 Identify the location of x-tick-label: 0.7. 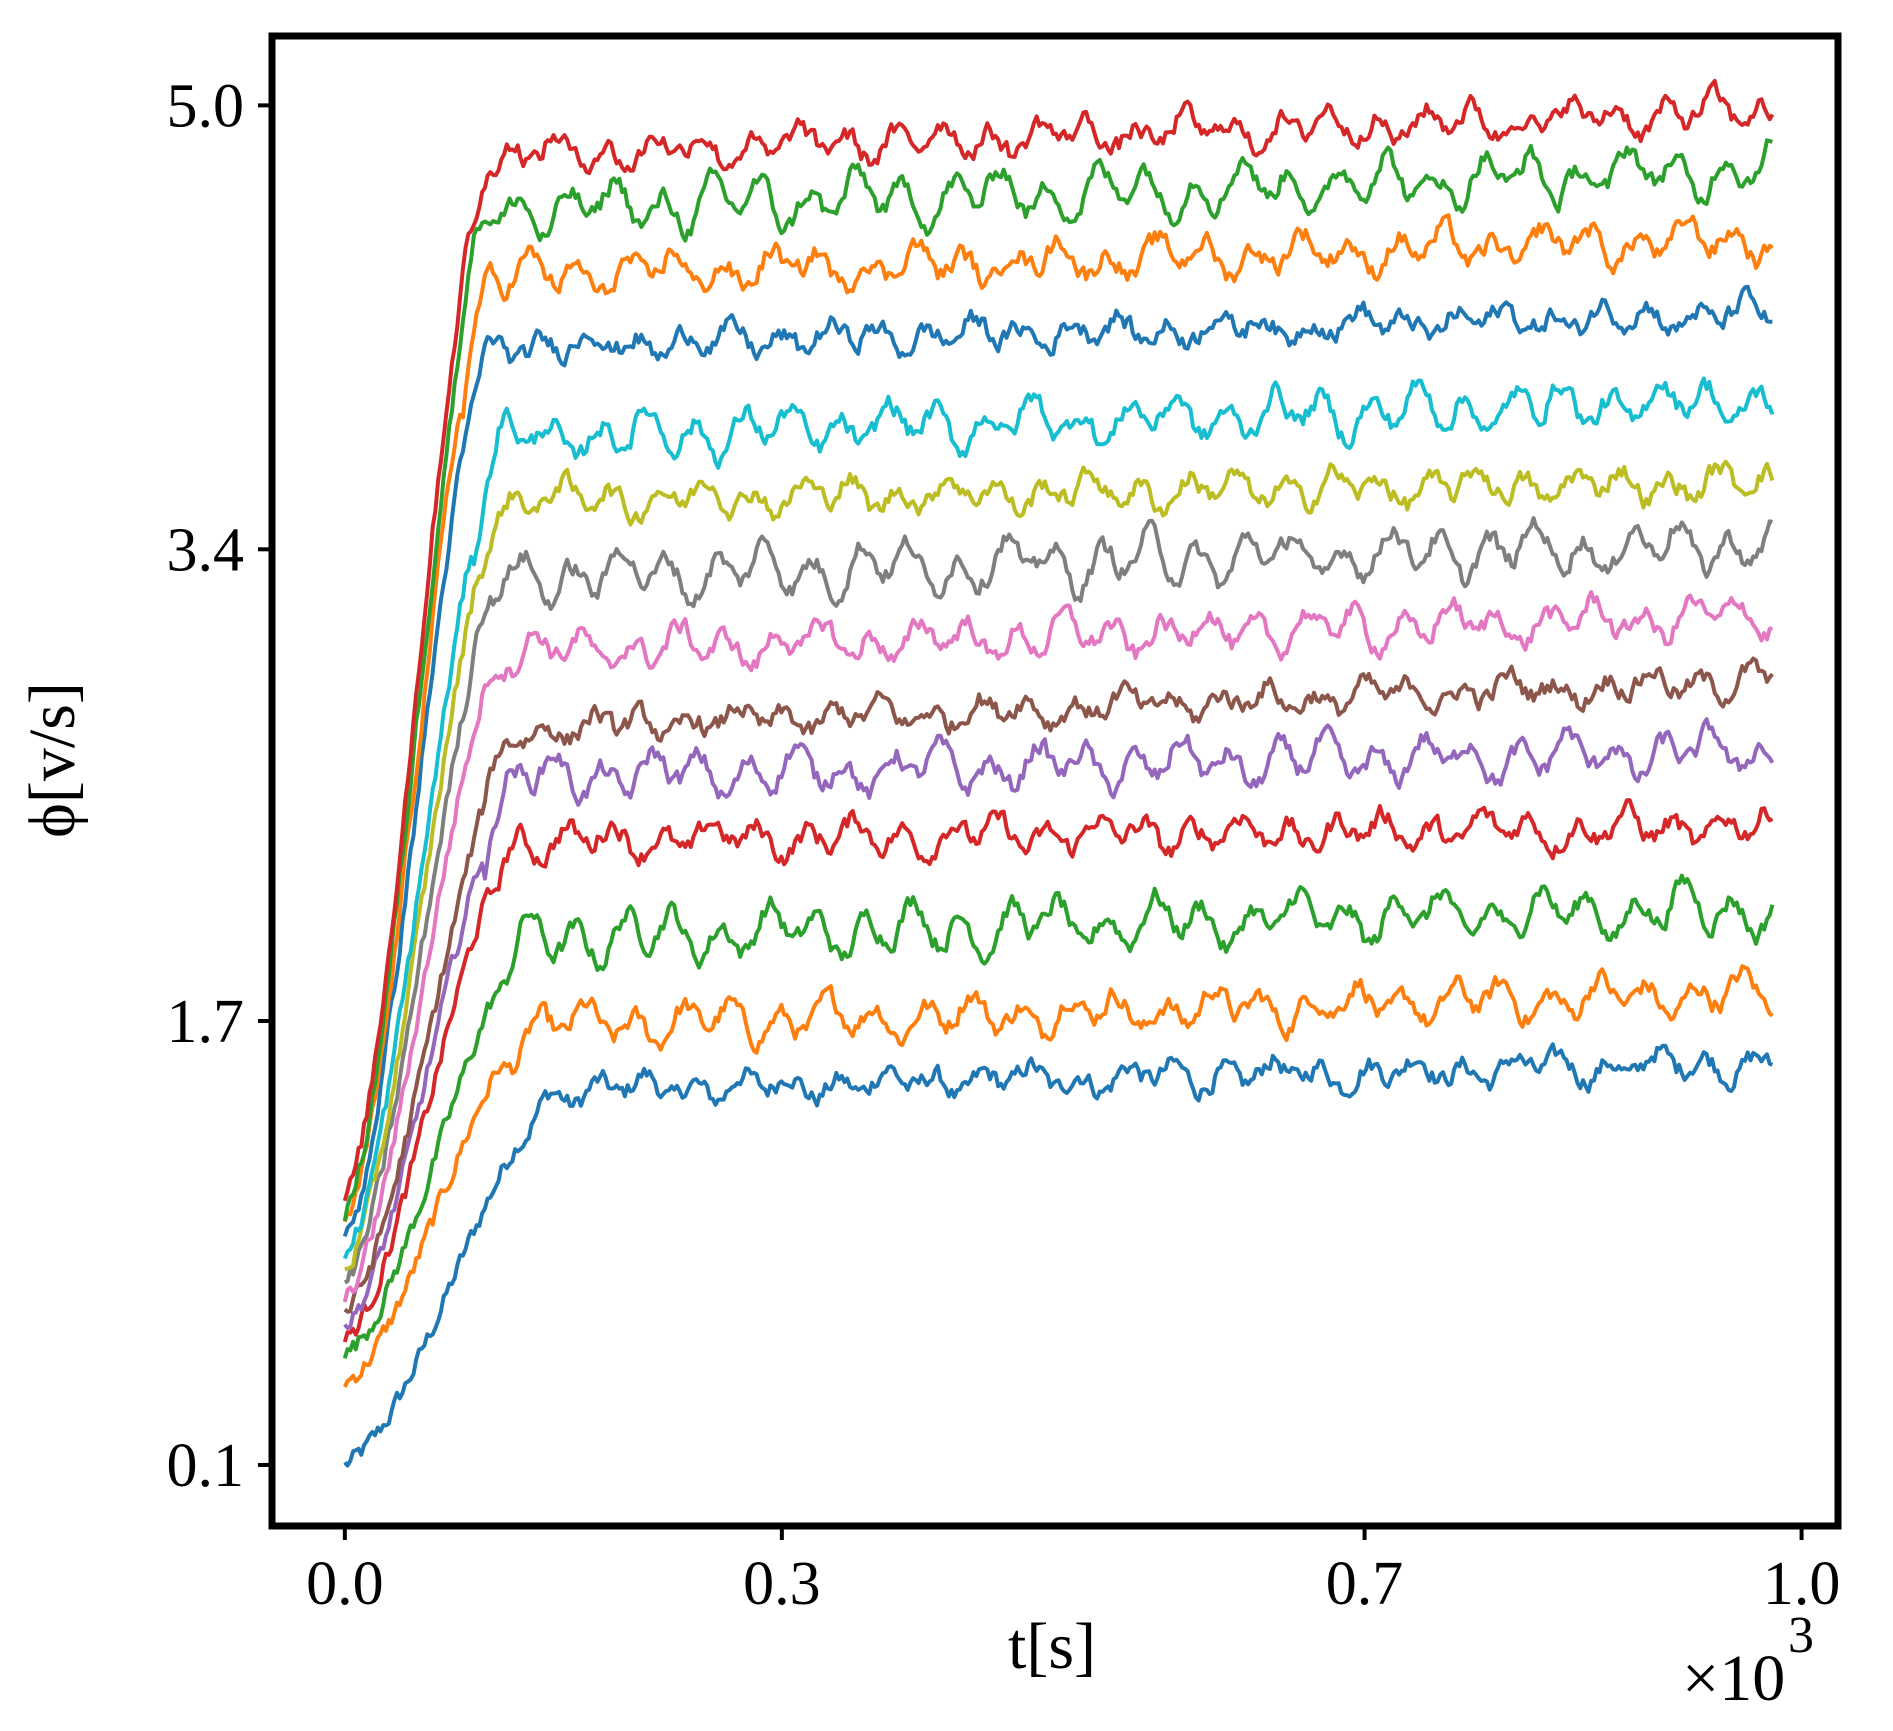
(1365, 1584).